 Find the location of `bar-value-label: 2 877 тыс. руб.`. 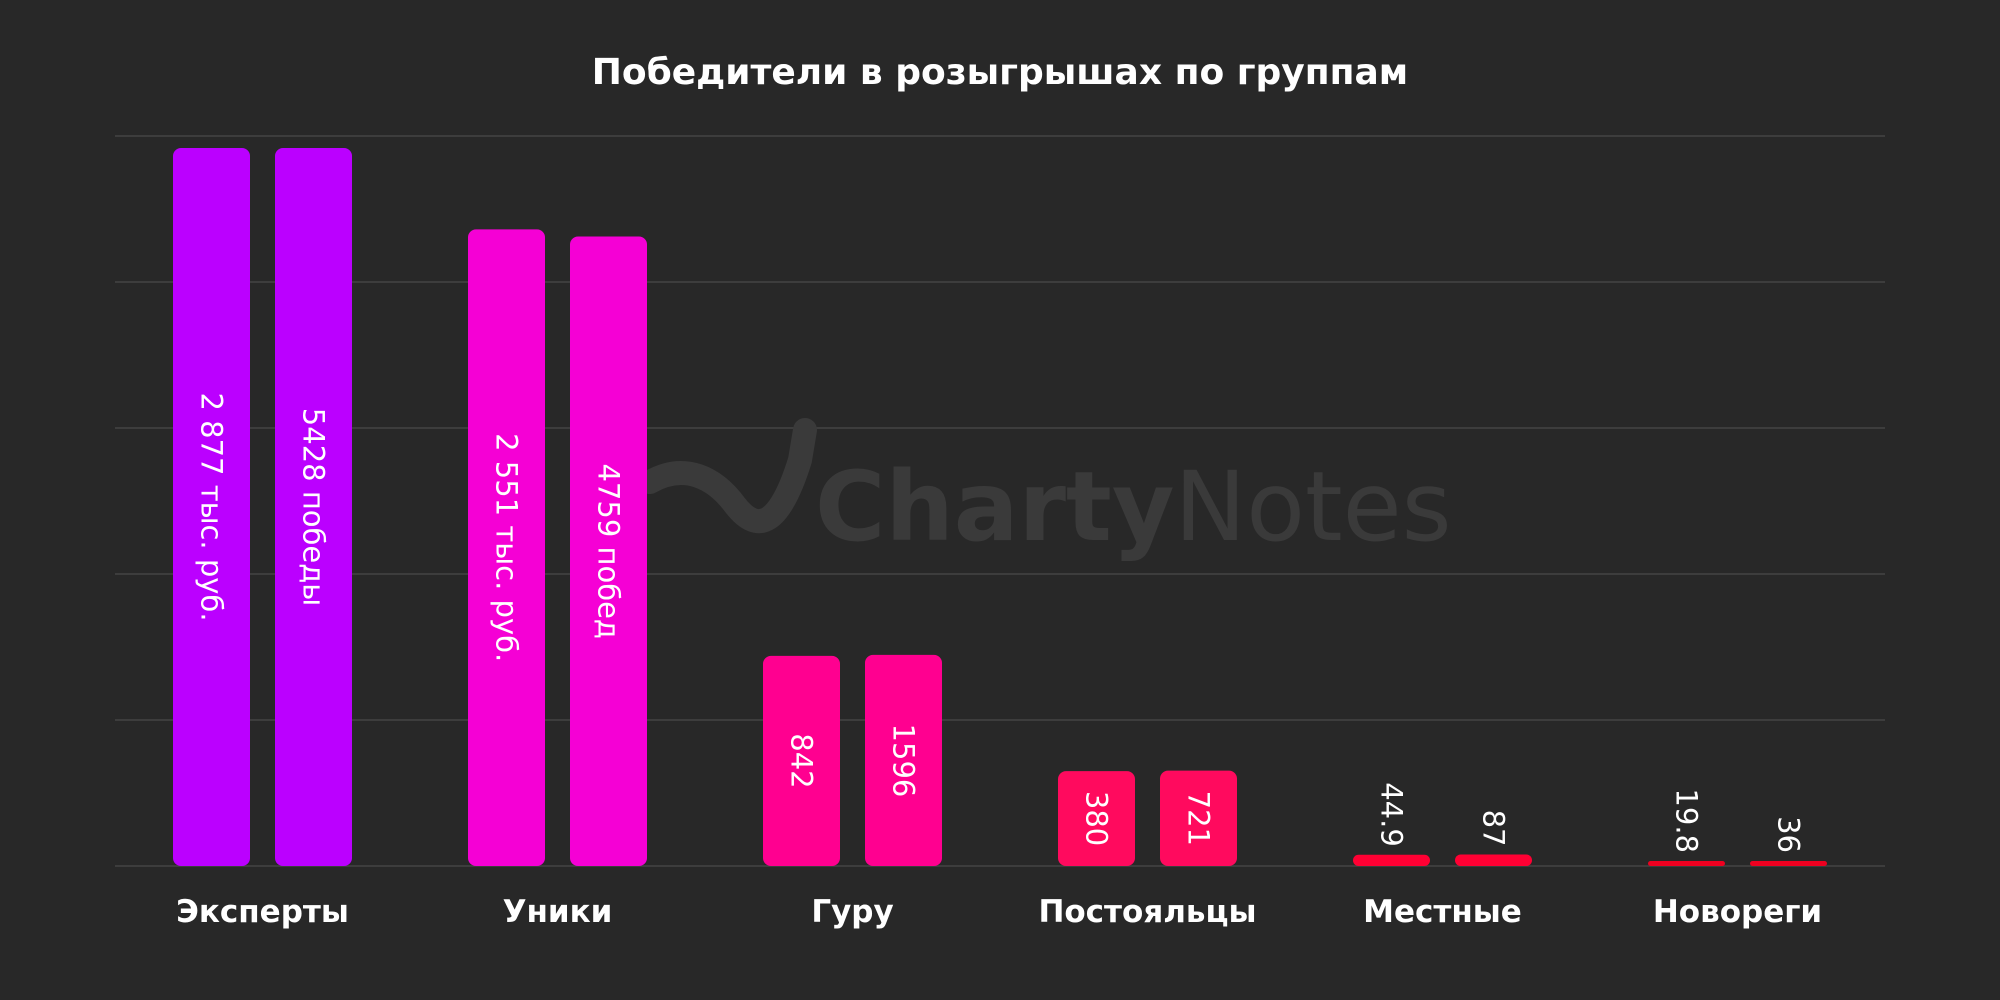

bar-value-label: 2 877 тыс. руб. is located at coordinates (212, 506).